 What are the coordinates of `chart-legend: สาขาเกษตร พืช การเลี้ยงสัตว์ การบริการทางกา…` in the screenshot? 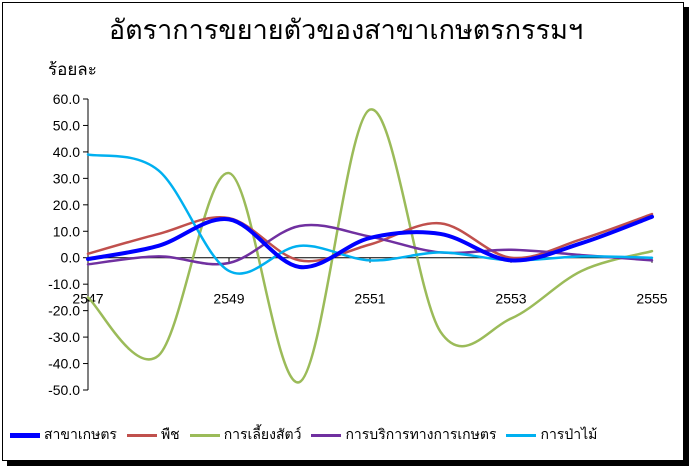 It's located at (346, 435).